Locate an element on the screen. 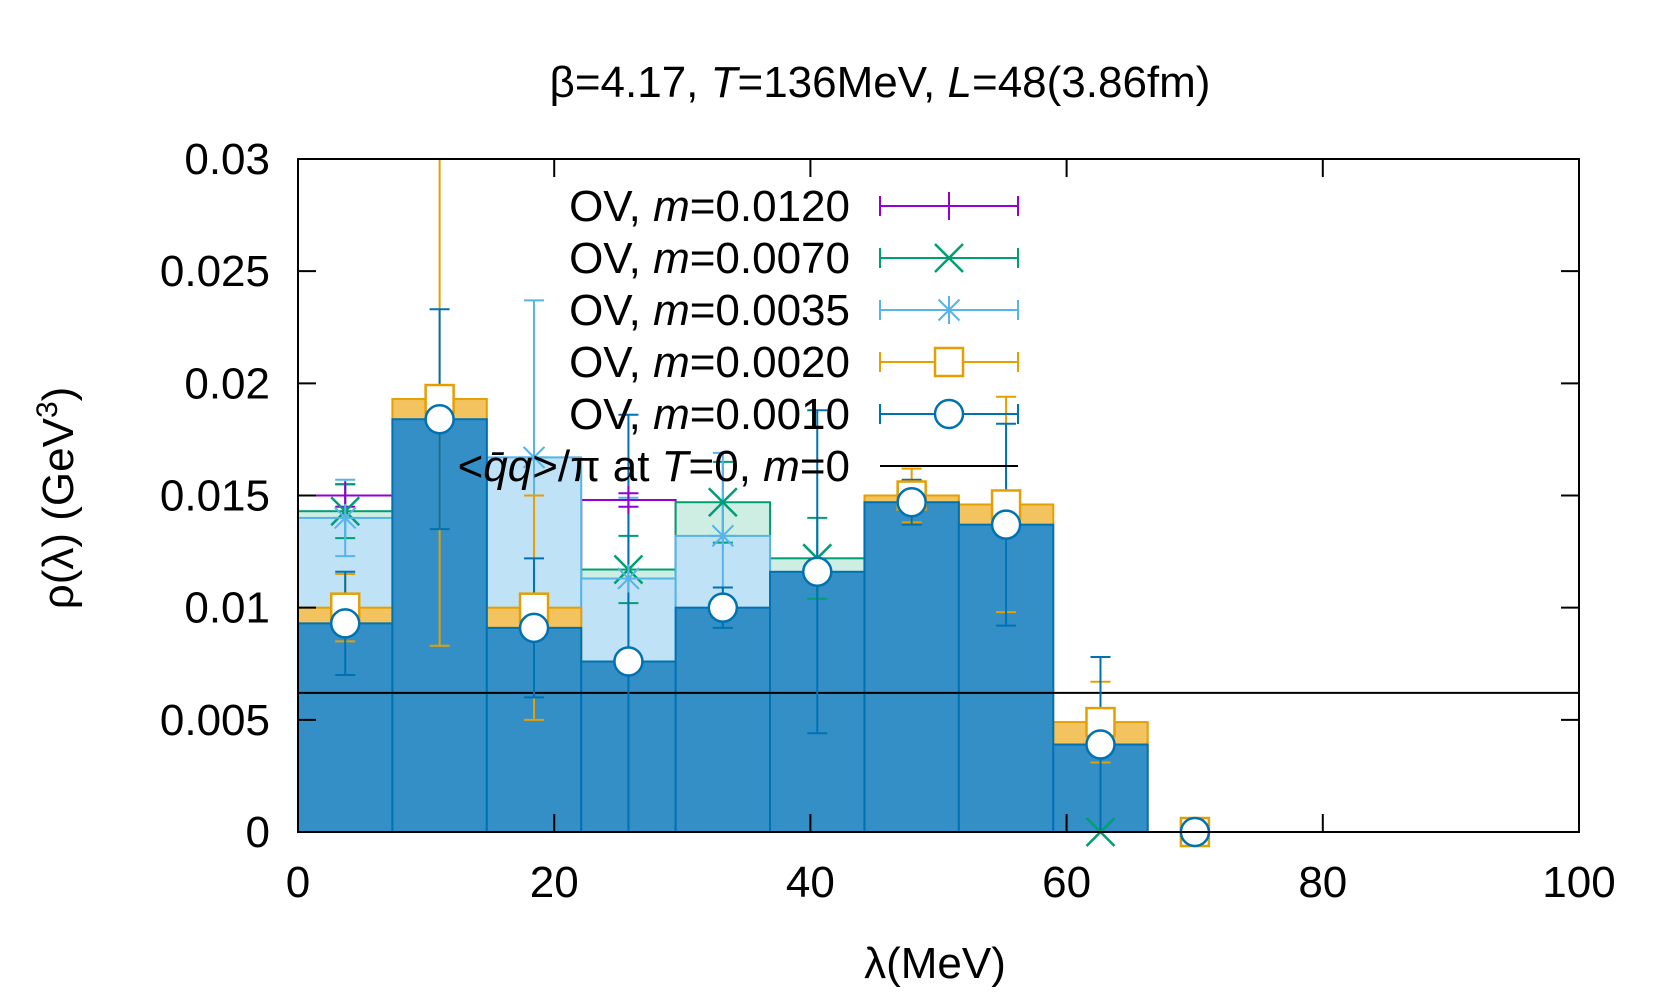 The height and width of the screenshot is (997, 1661). legend-label-symbol-2: m is located at coordinates (671, 310).